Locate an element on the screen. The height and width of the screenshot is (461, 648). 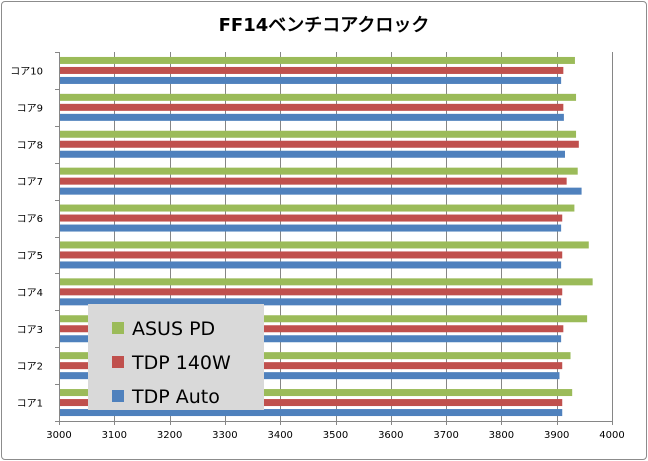
y-tick-label: コア2 is located at coordinates (30, 367).